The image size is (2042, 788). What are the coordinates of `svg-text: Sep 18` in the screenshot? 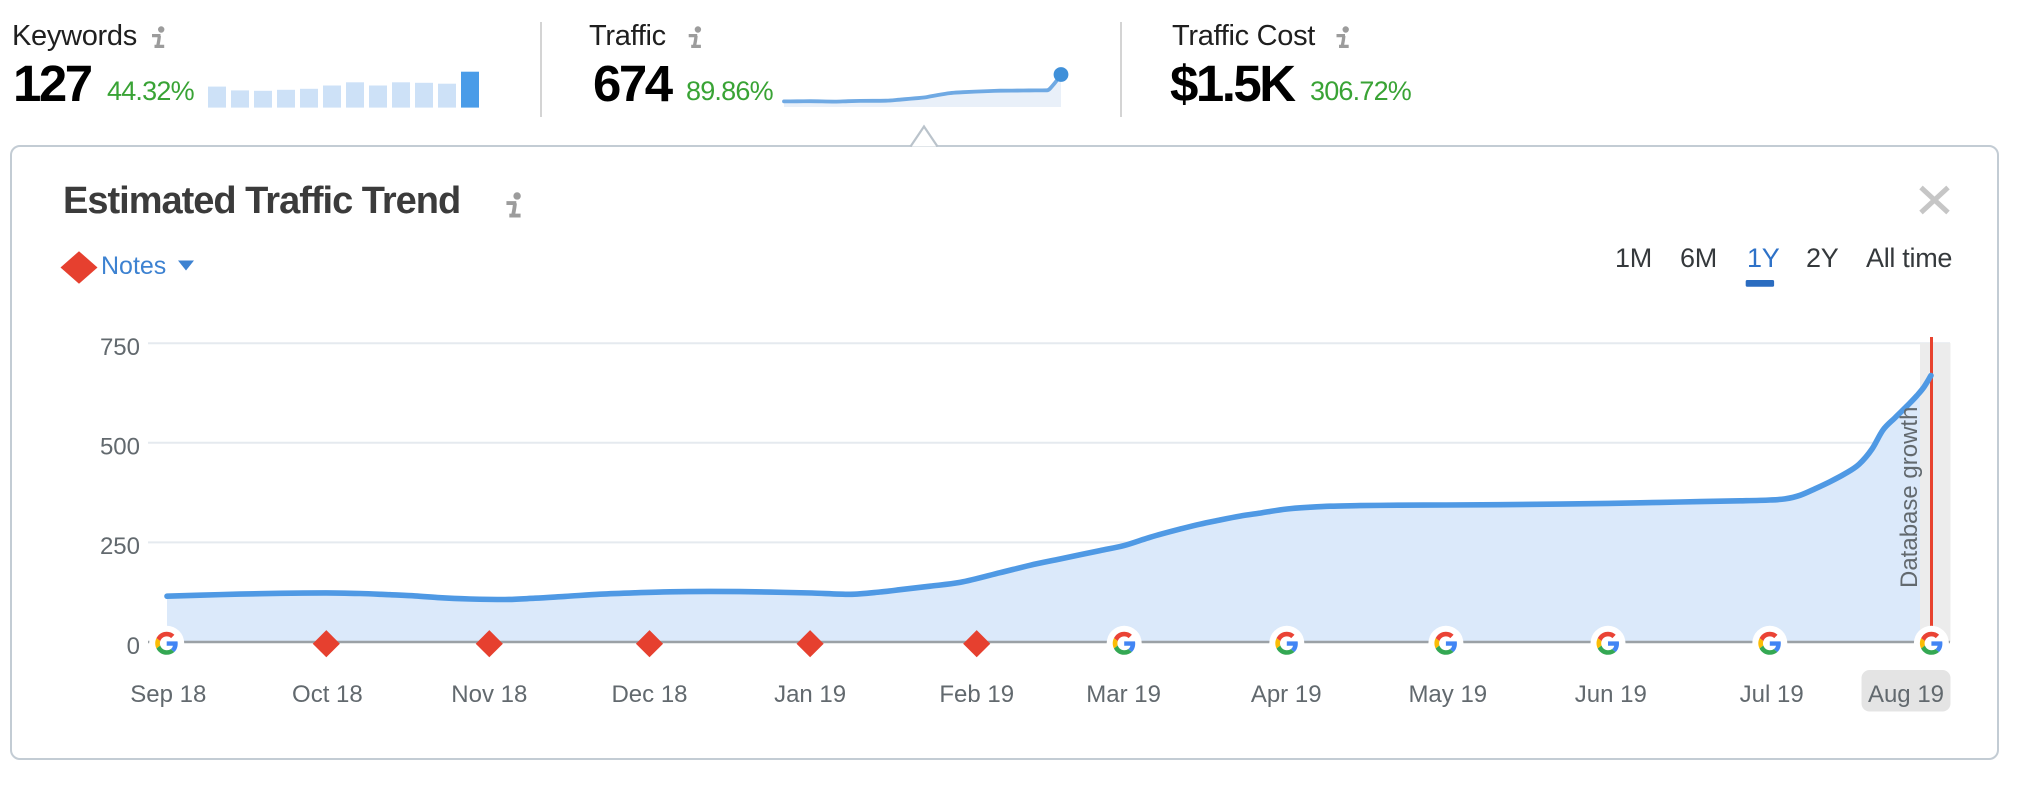 It's located at (168, 694).